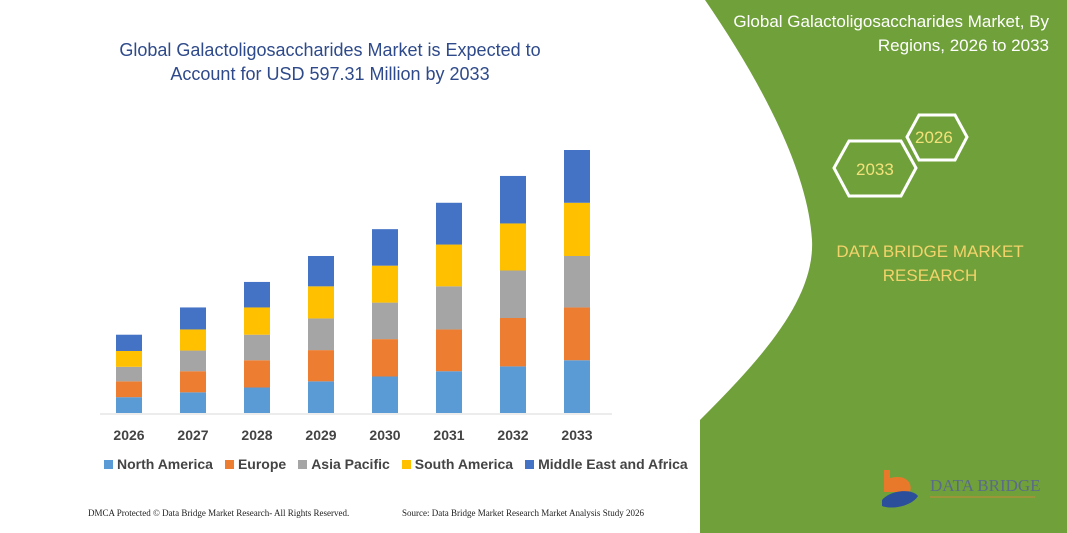 Image resolution: width=1067 pixels, height=533 pixels. I want to click on bar-segment-north-america-2030, so click(385, 394).